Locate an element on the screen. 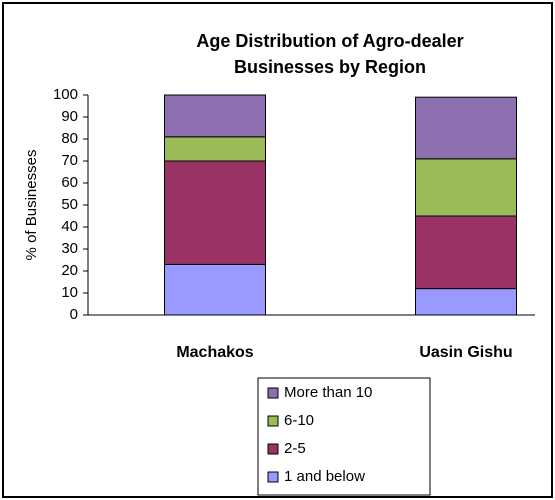 This screenshot has height=500, width=555. y-tick-label: 60 is located at coordinates (69, 182).